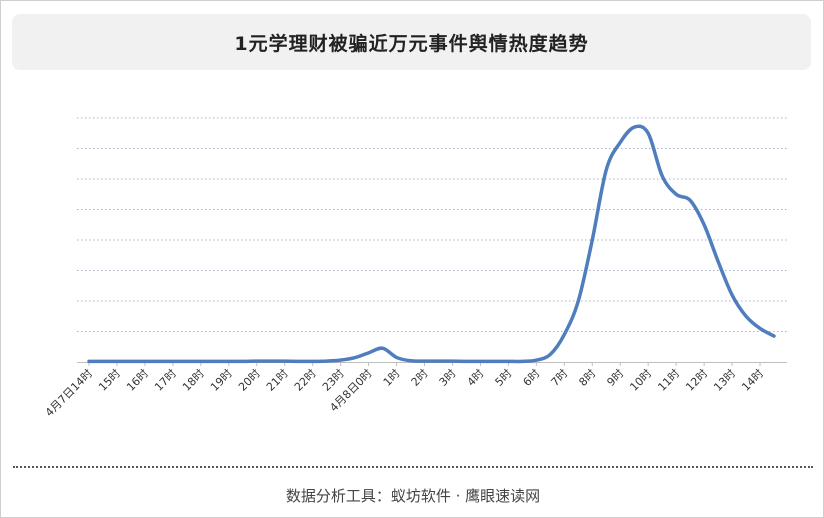  Describe the element at coordinates (413, 467) in the screenshot. I see `footer-divider` at that location.